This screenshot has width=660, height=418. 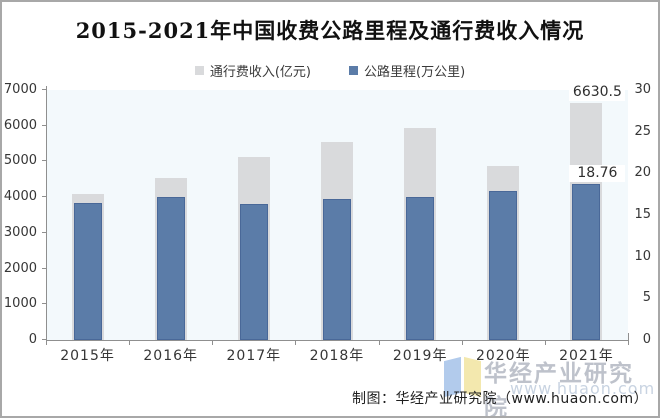 What do you see at coordinates (415, 72) in the screenshot?
I see `legend-label: 公路里程(万公里)` at bounding box center [415, 72].